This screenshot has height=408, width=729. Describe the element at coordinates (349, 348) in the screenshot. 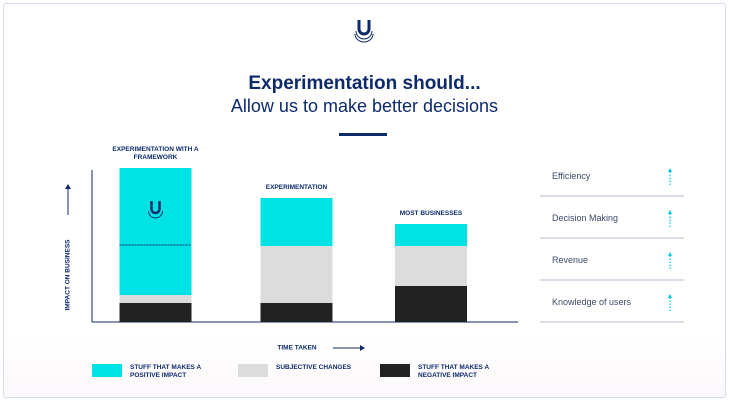

I see `x-arrow` at that location.